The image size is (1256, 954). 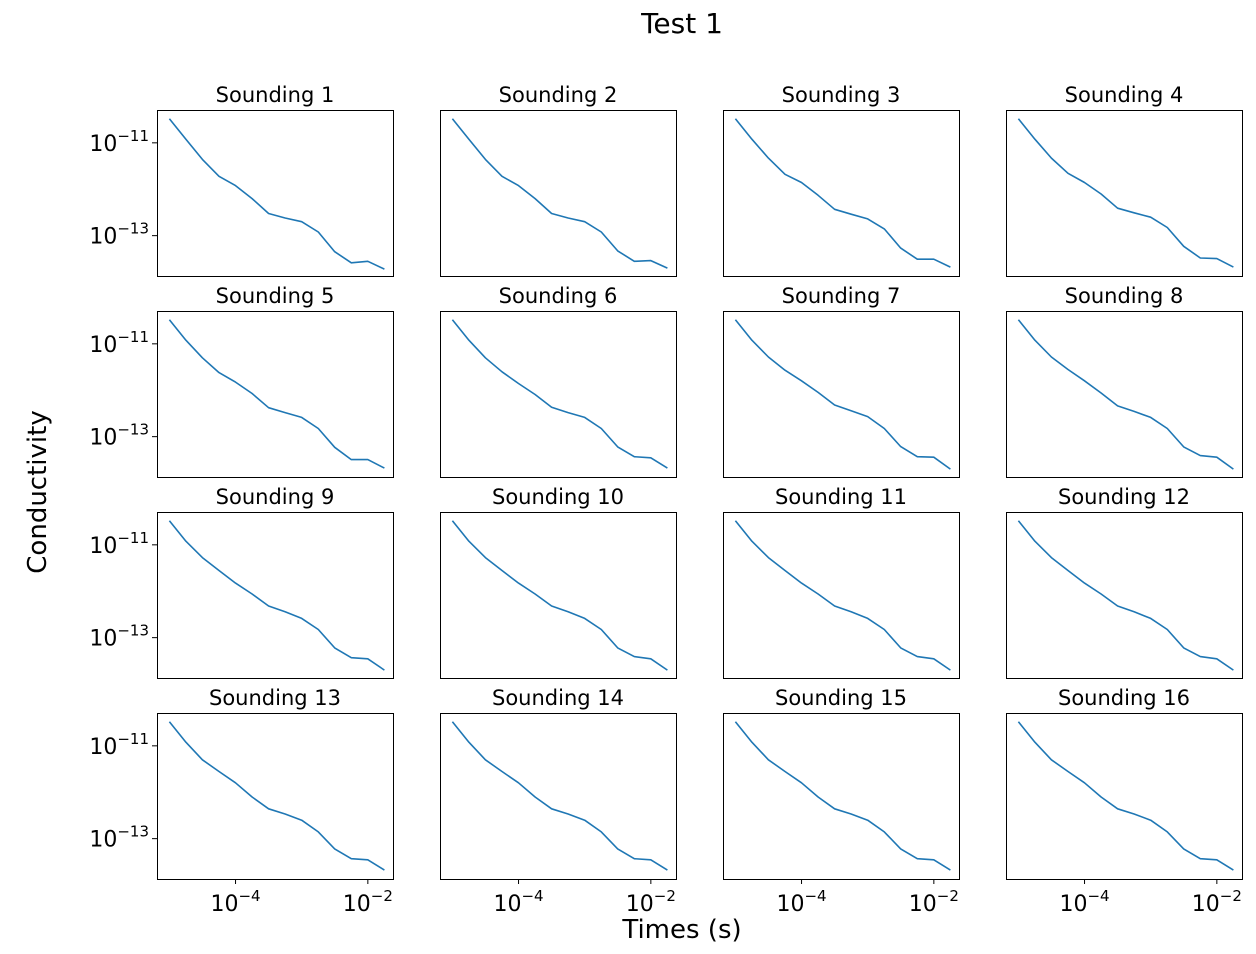 I want to click on panel-title: Sounding 12, so click(x=1124, y=497).